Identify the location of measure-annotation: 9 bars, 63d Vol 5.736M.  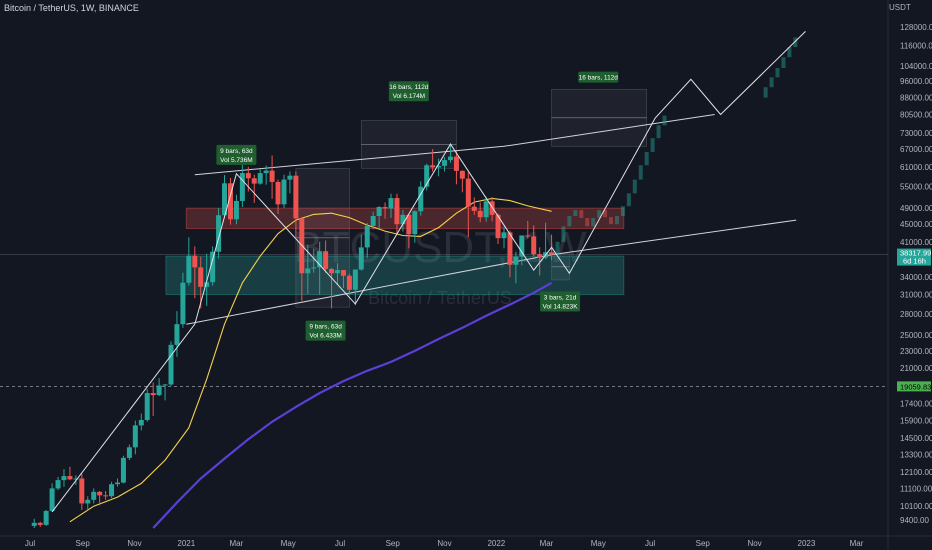
(236, 154).